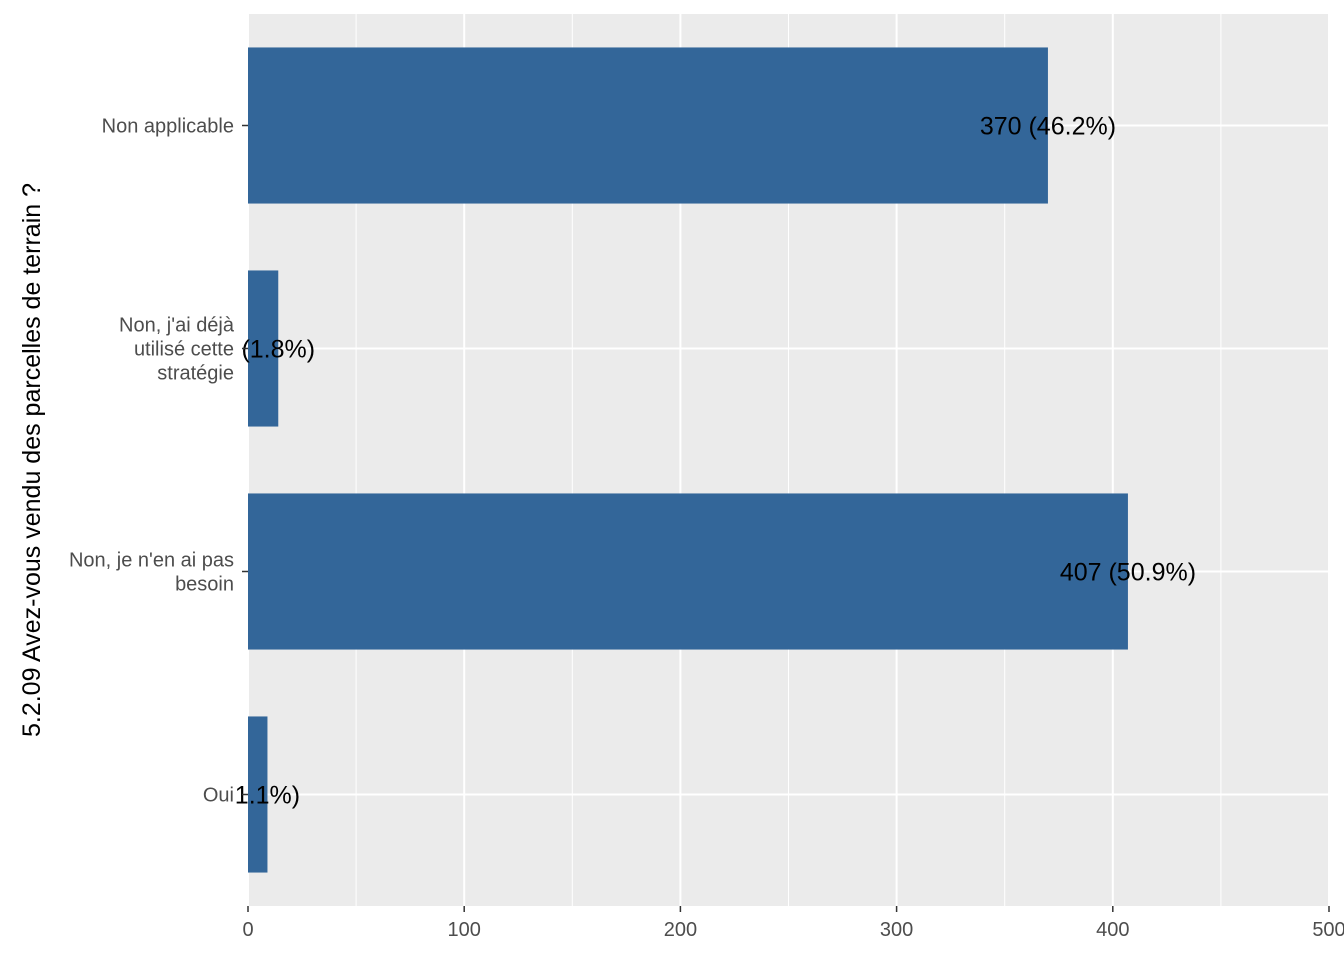 The width and height of the screenshot is (1344, 960). I want to click on y-tick-label: Oui, so click(218, 796).